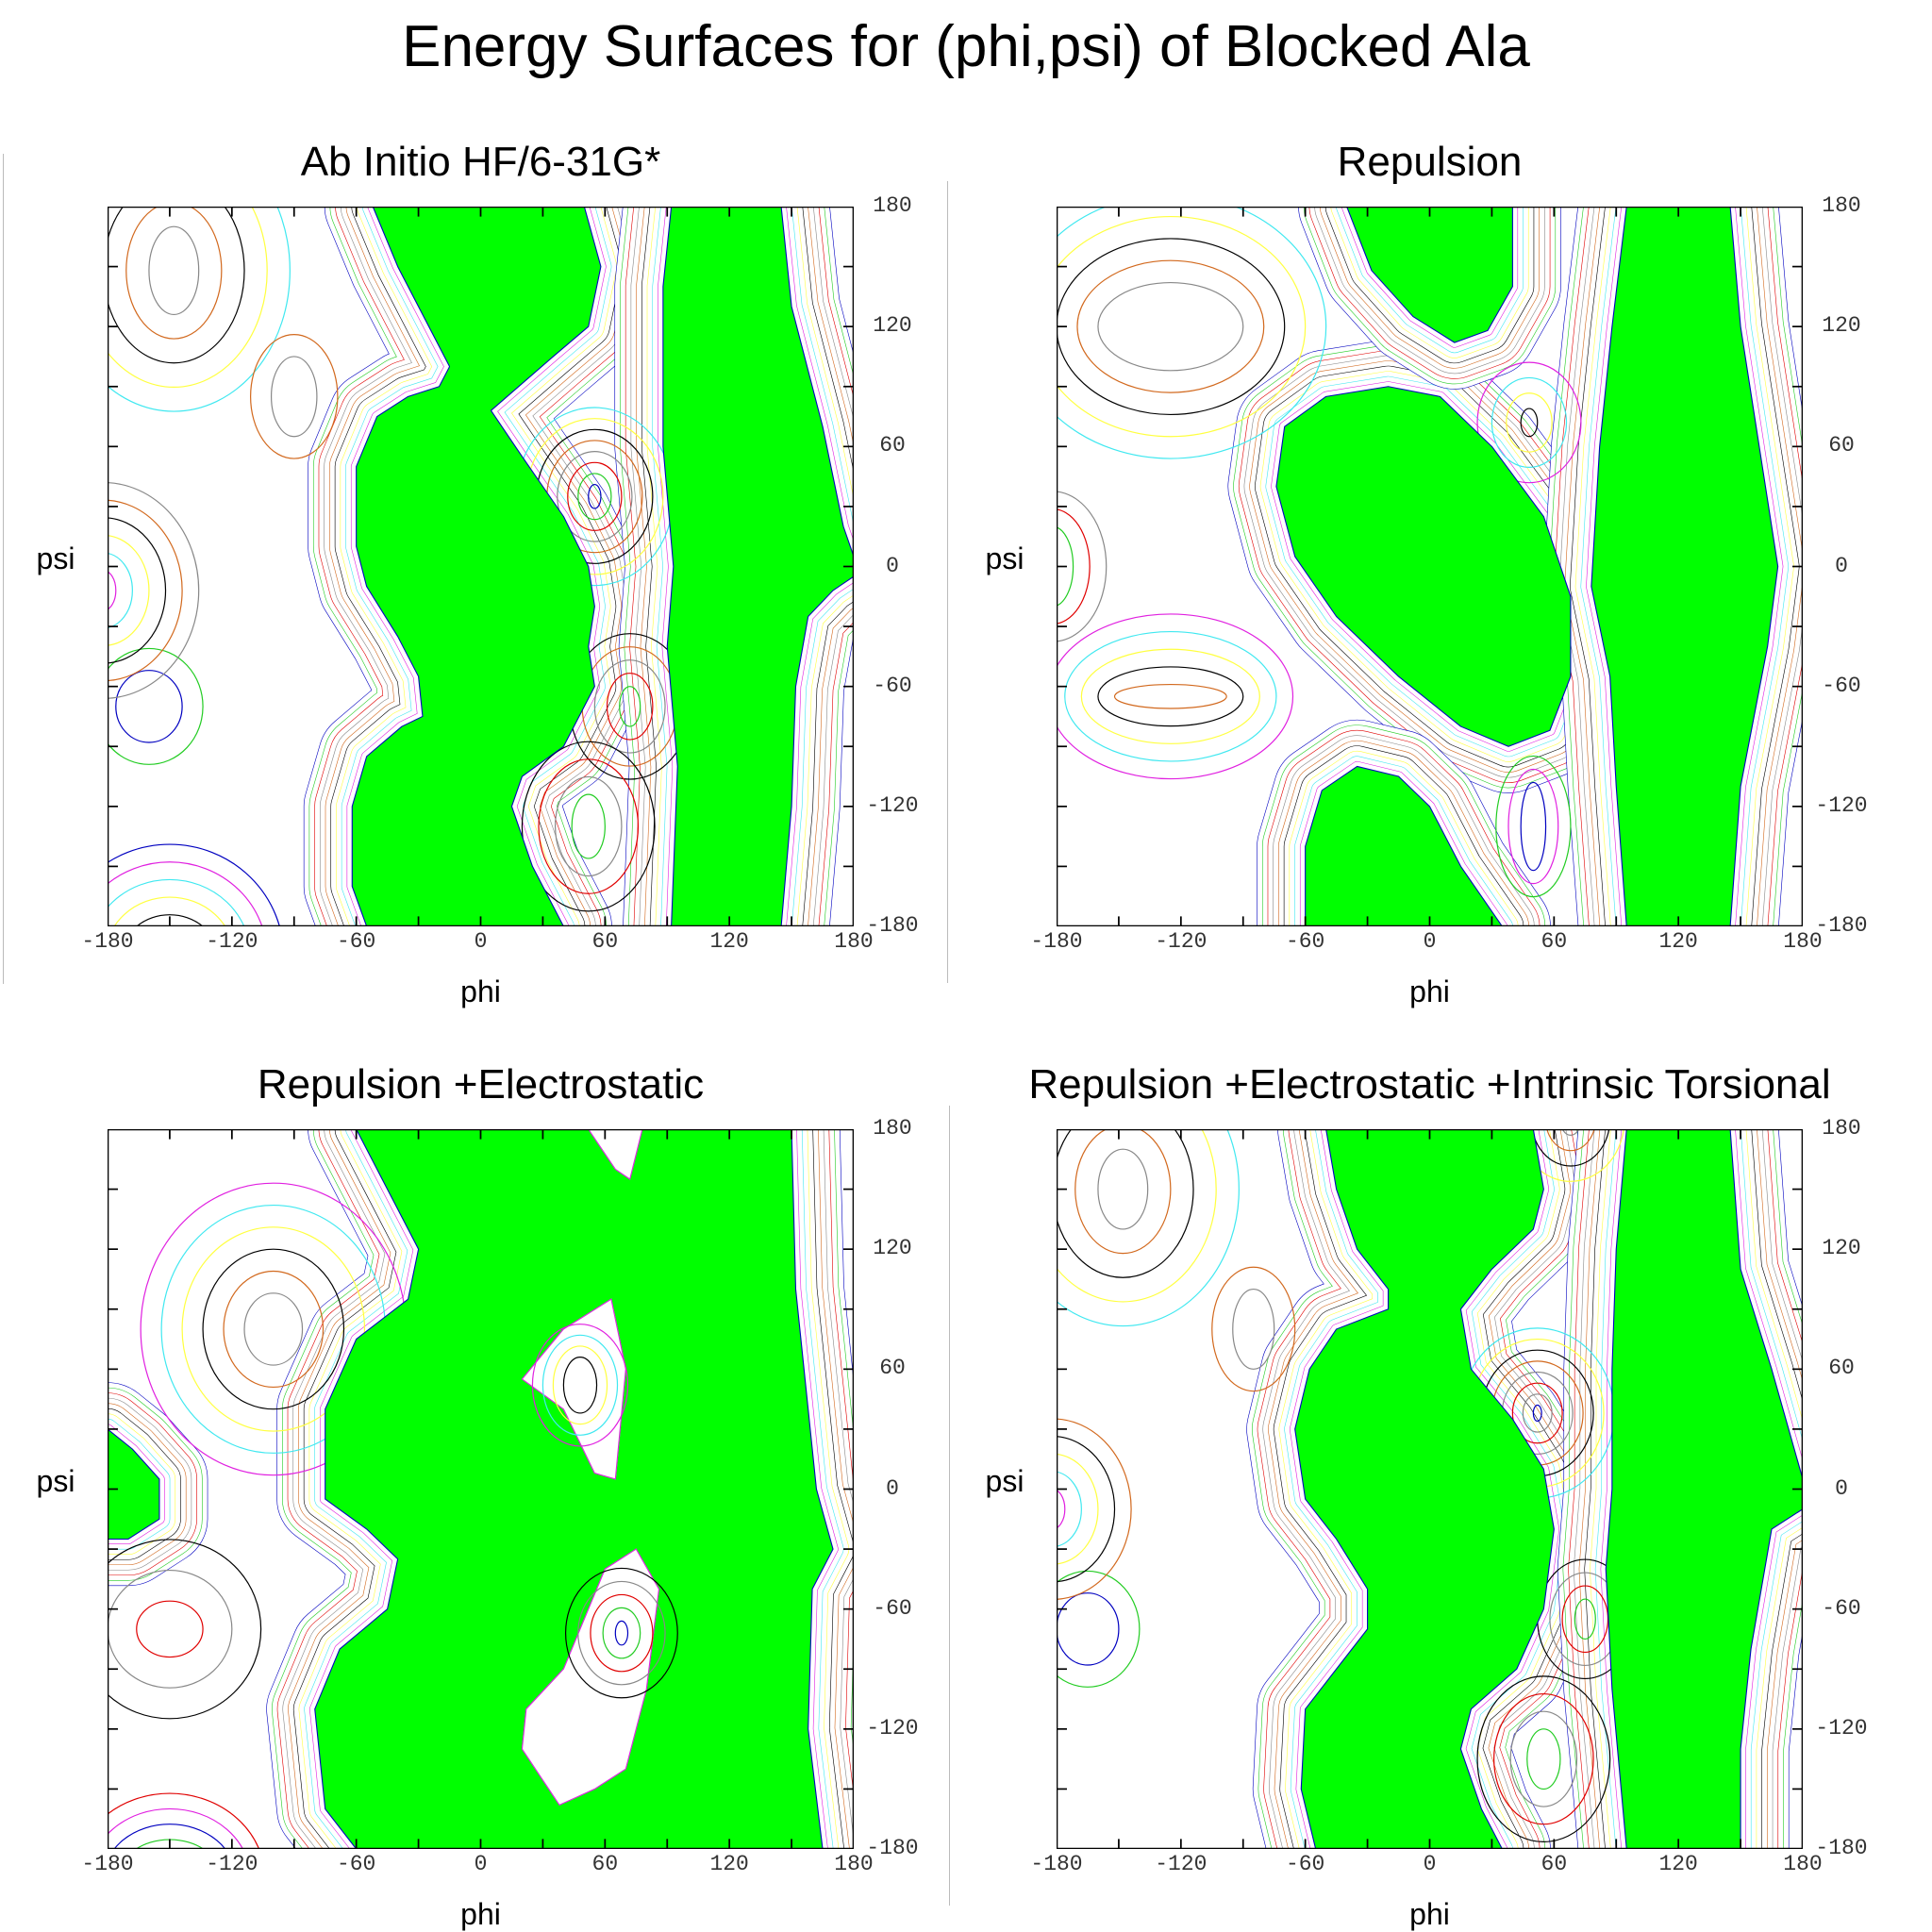  Describe the element at coordinates (893, 1728) in the screenshot. I see `y-tick-label: -120` at that location.